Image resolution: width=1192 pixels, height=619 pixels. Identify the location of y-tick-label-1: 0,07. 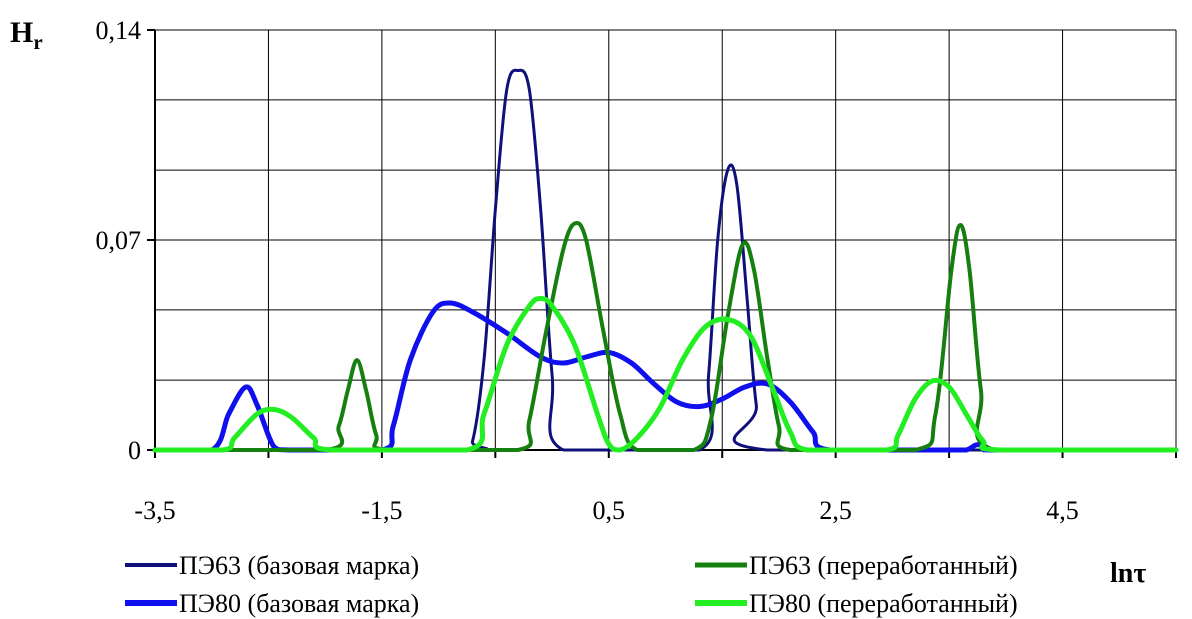
(119, 240).